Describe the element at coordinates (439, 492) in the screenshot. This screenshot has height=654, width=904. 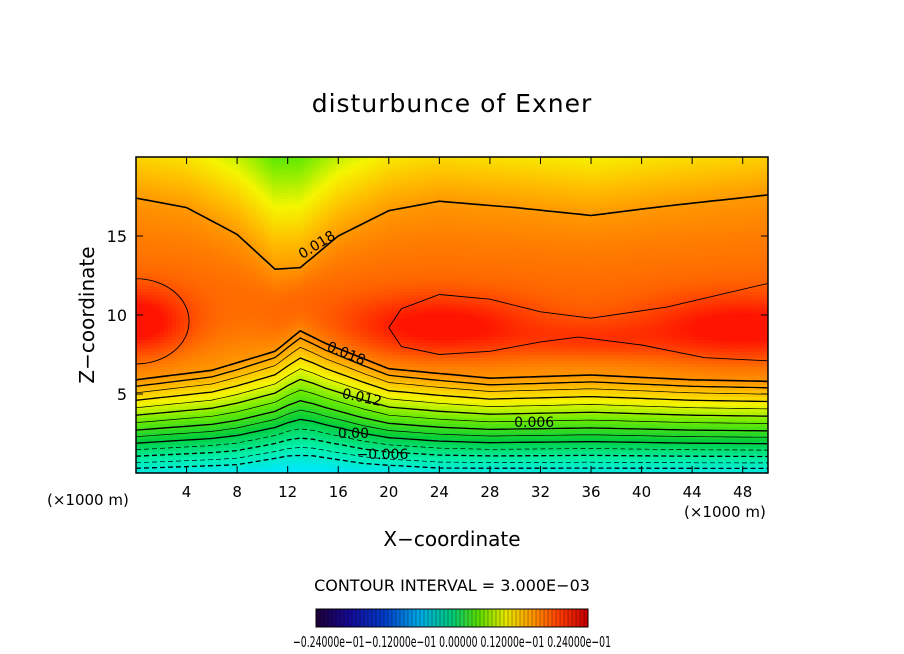
I see `x-tick-label: 24` at that location.